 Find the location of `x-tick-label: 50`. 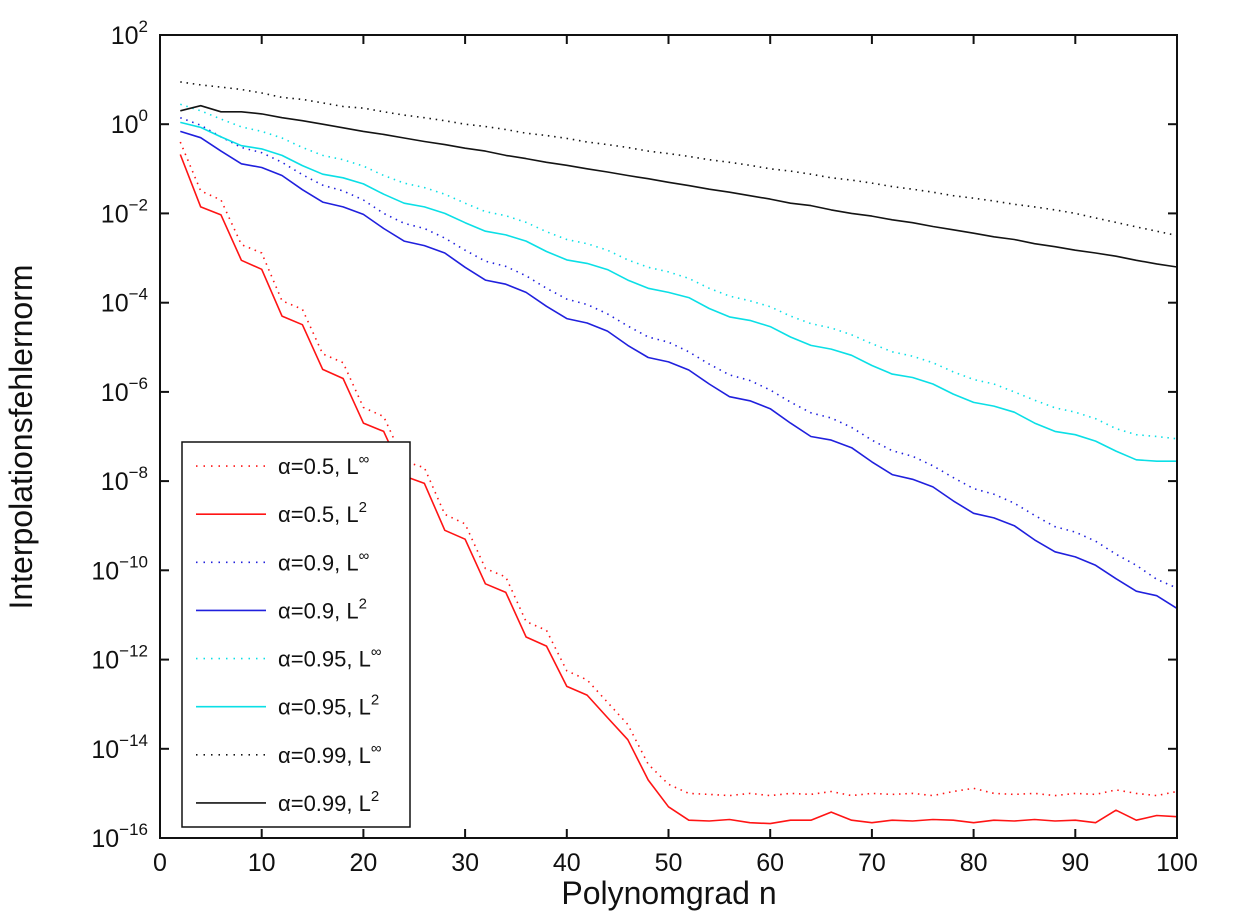

x-tick-label: 50 is located at coordinates (669, 863).